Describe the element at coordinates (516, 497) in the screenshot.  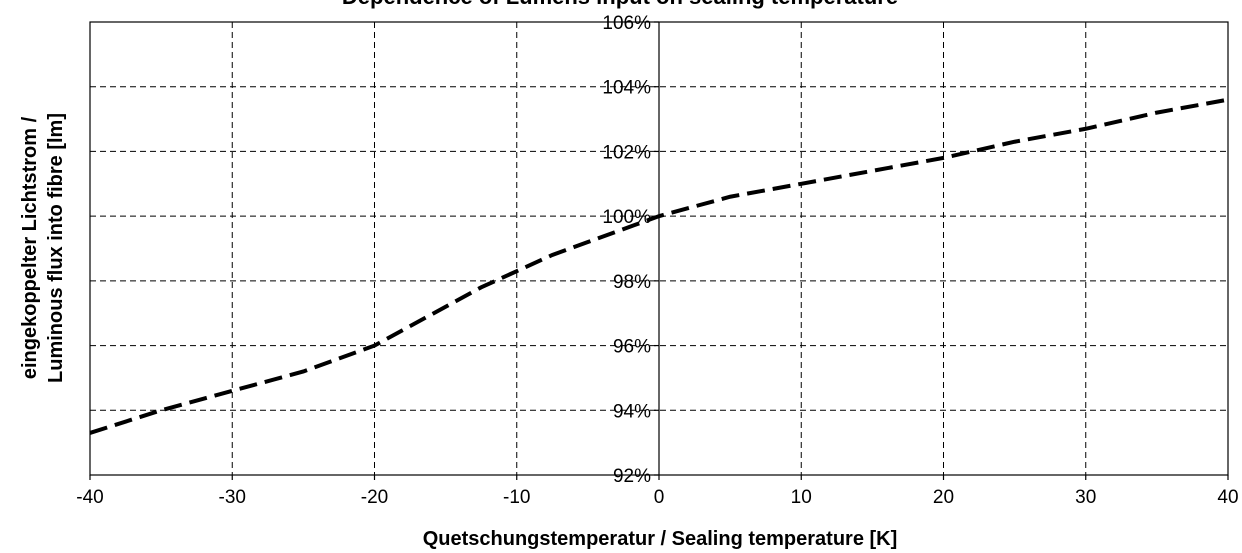
I see `x-tick-label: -10` at that location.